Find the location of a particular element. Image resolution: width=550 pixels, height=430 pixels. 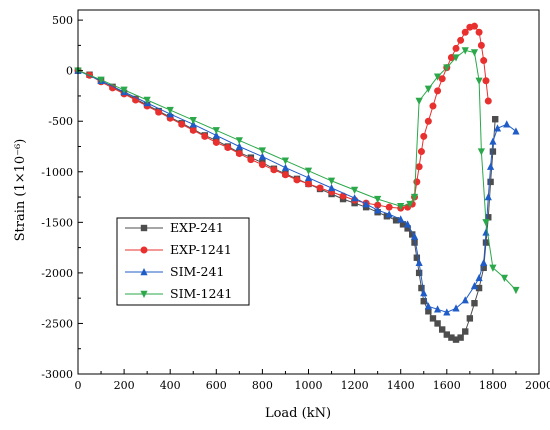

y-tick-label: -2500 is located at coordinates (57, 323).